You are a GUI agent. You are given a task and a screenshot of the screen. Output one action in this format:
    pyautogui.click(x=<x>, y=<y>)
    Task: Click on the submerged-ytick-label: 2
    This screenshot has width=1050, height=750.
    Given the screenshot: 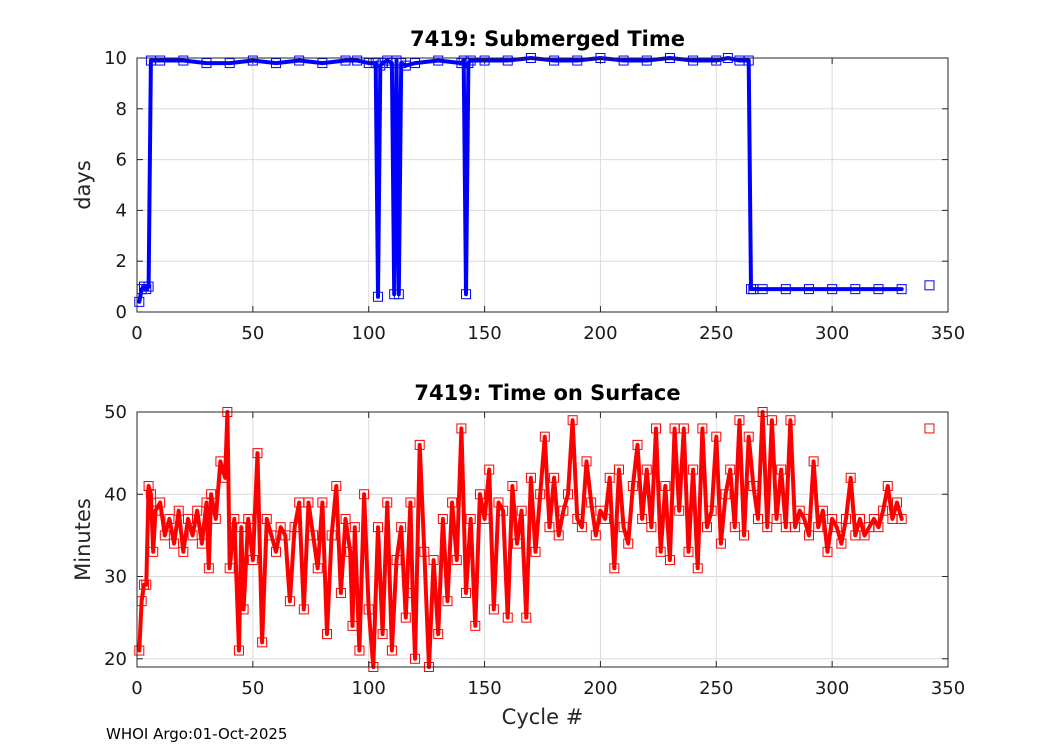 What is the action you would take?
    pyautogui.click(x=121, y=261)
    